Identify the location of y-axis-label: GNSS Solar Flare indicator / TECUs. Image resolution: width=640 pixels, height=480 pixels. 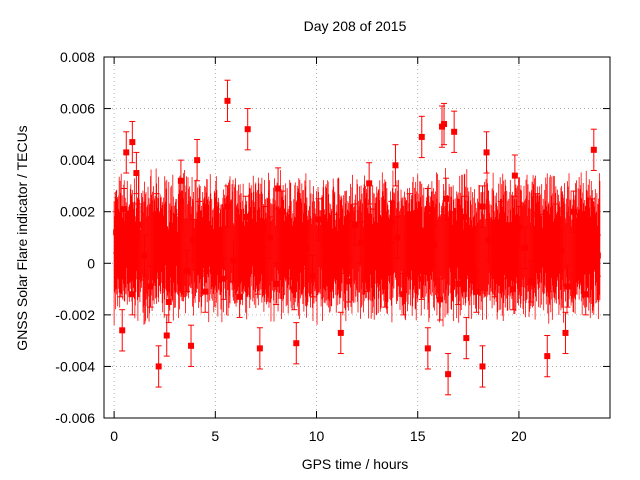
(22, 238).